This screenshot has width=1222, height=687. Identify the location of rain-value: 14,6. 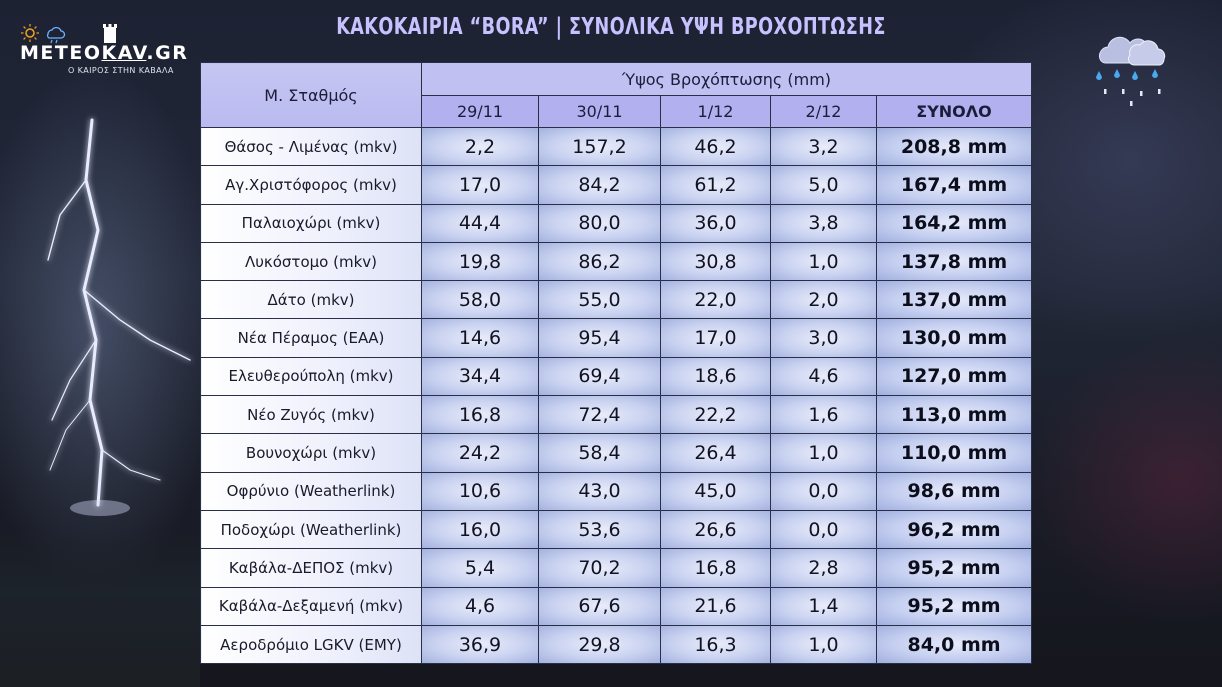
(480, 338).